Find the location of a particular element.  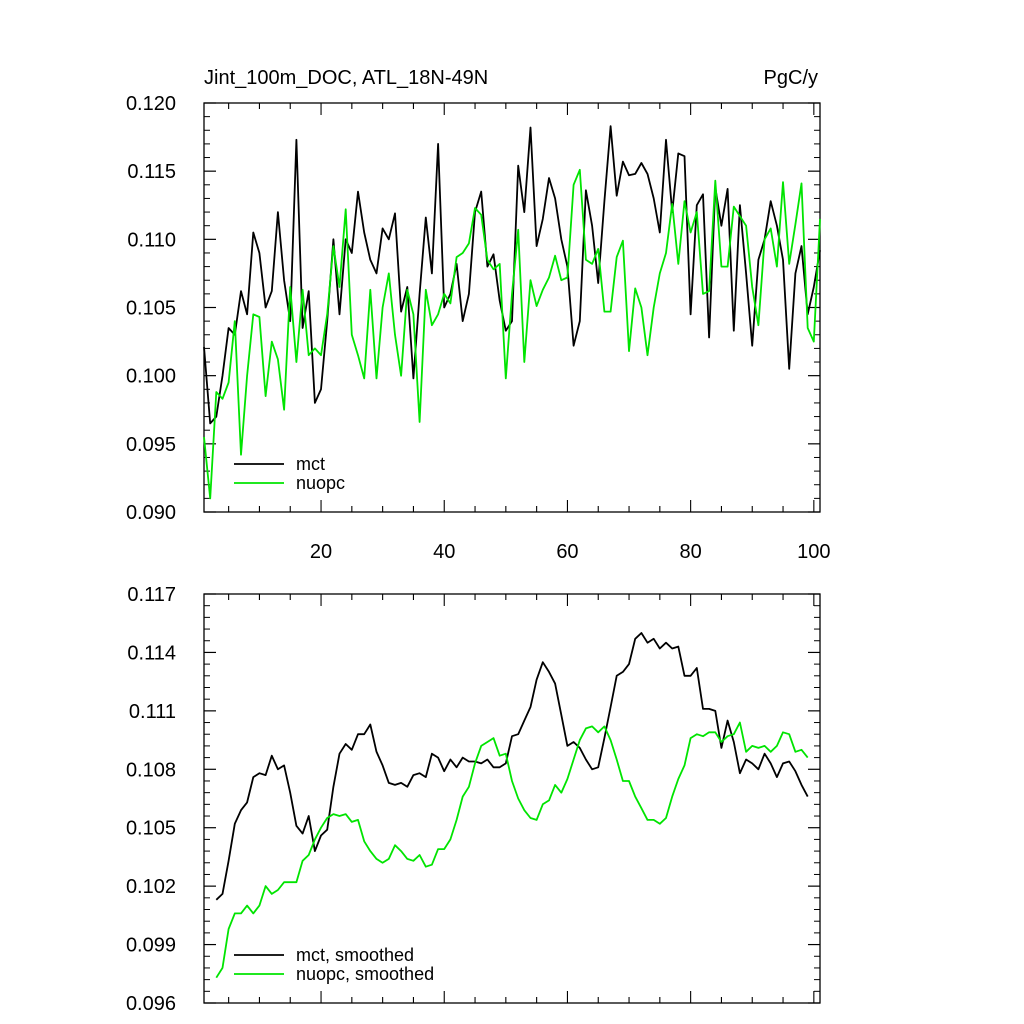

legend-label: nuopc is located at coordinates (320, 483).